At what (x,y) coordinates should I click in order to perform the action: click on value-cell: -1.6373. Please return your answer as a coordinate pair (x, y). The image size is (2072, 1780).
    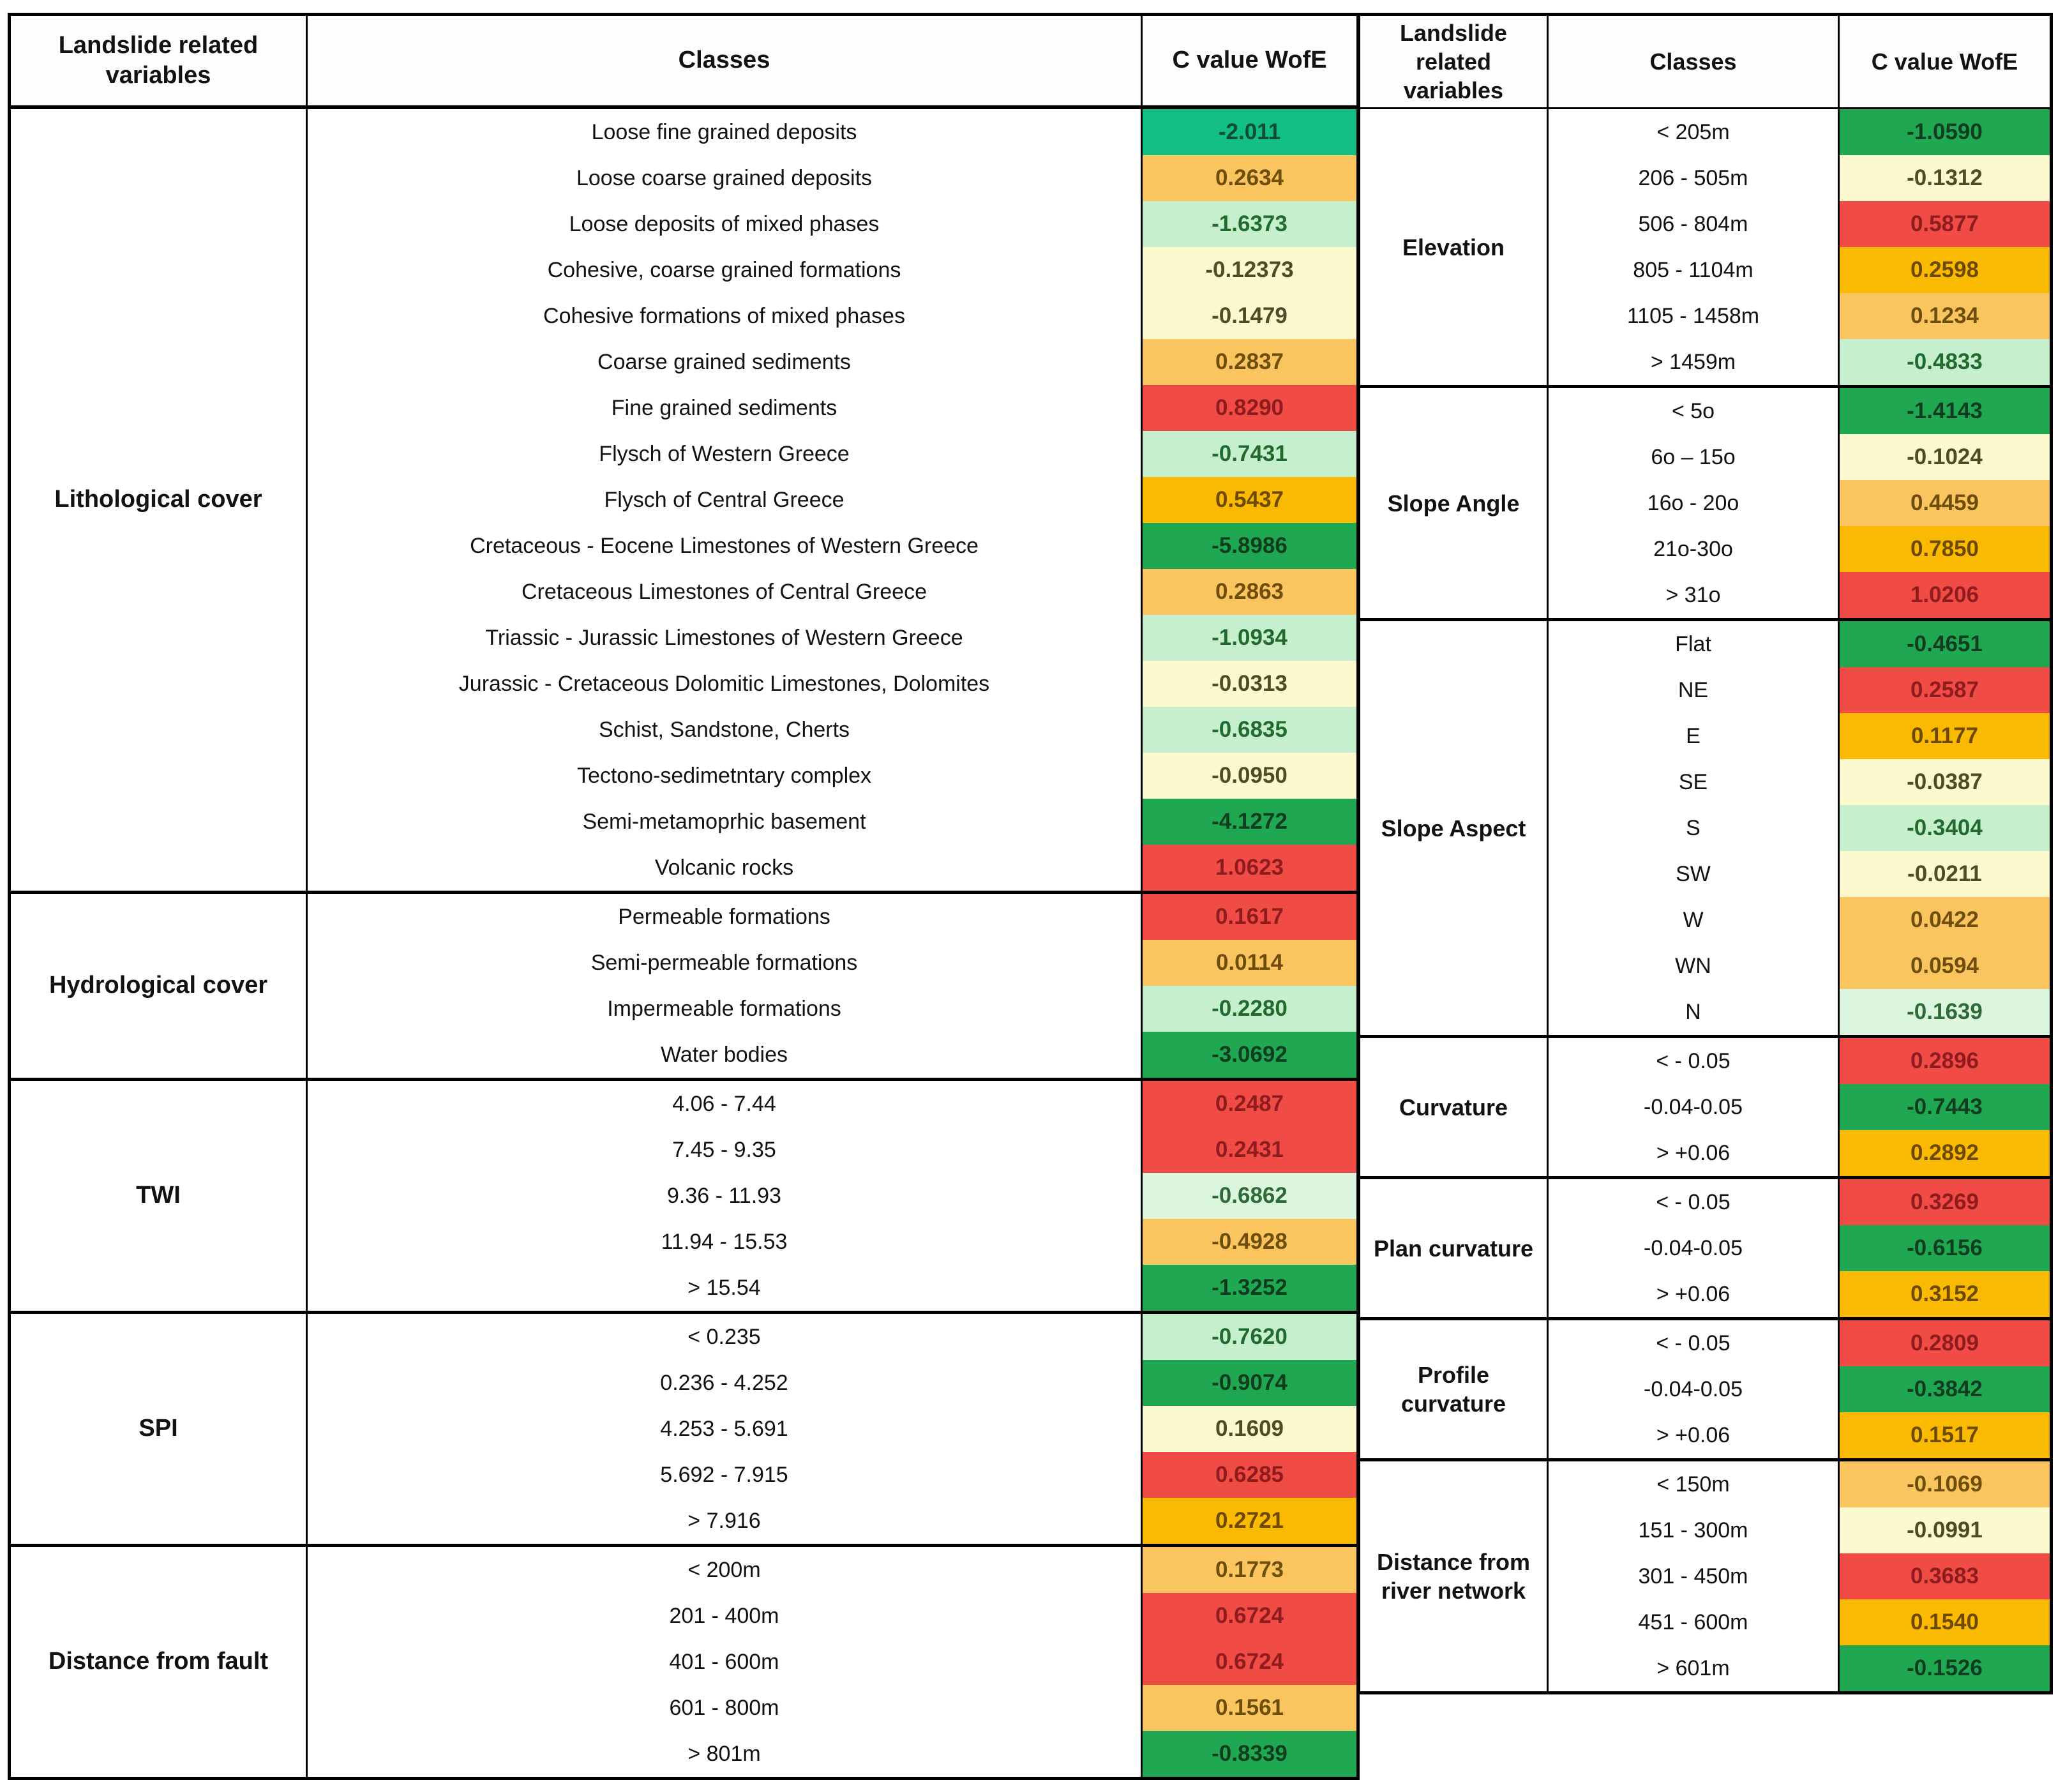
    Looking at the image, I should click on (1249, 224).